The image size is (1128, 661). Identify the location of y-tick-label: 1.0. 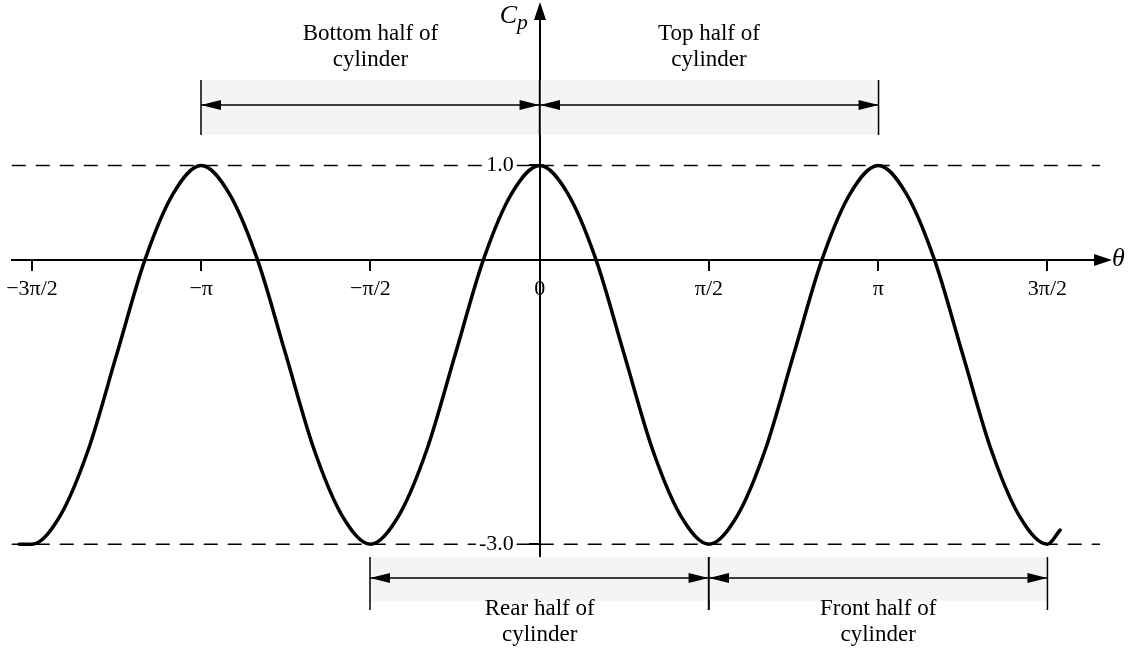
(500, 164).